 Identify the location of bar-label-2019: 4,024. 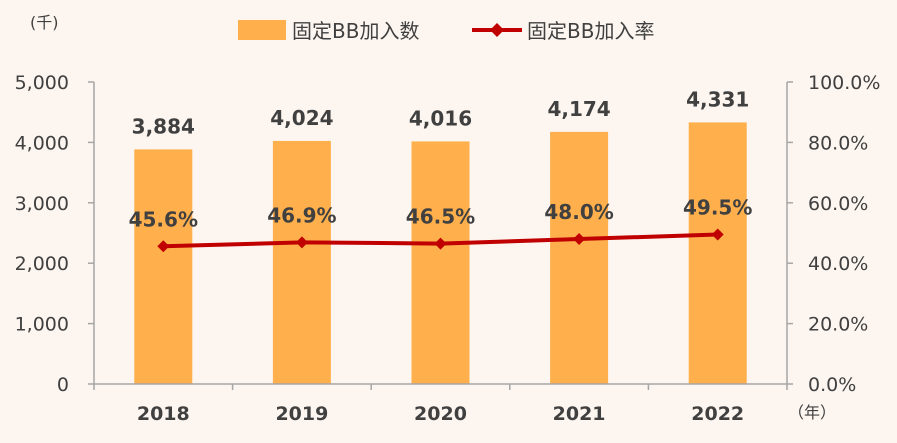
(301, 118).